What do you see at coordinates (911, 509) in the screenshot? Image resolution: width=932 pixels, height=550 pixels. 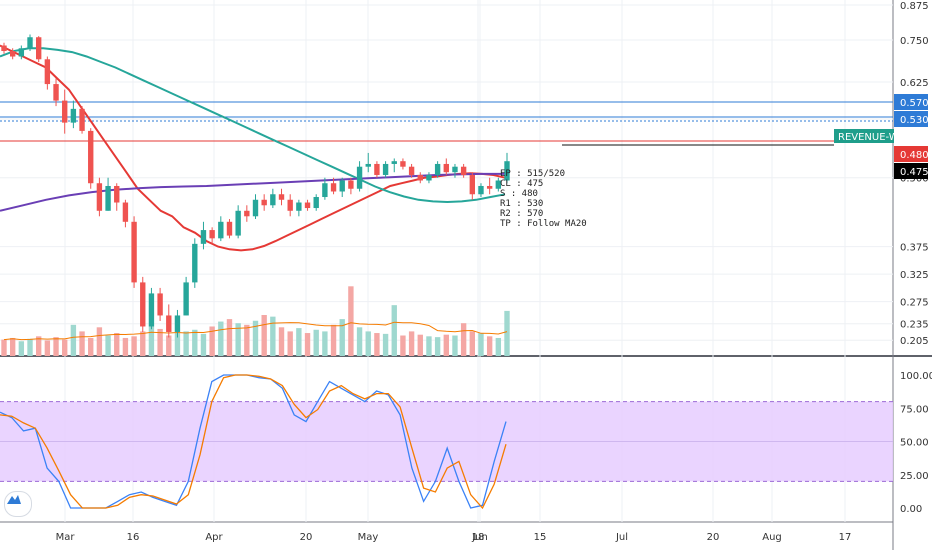 I see `stochastic-tick-label: 0.00` at bounding box center [911, 509].